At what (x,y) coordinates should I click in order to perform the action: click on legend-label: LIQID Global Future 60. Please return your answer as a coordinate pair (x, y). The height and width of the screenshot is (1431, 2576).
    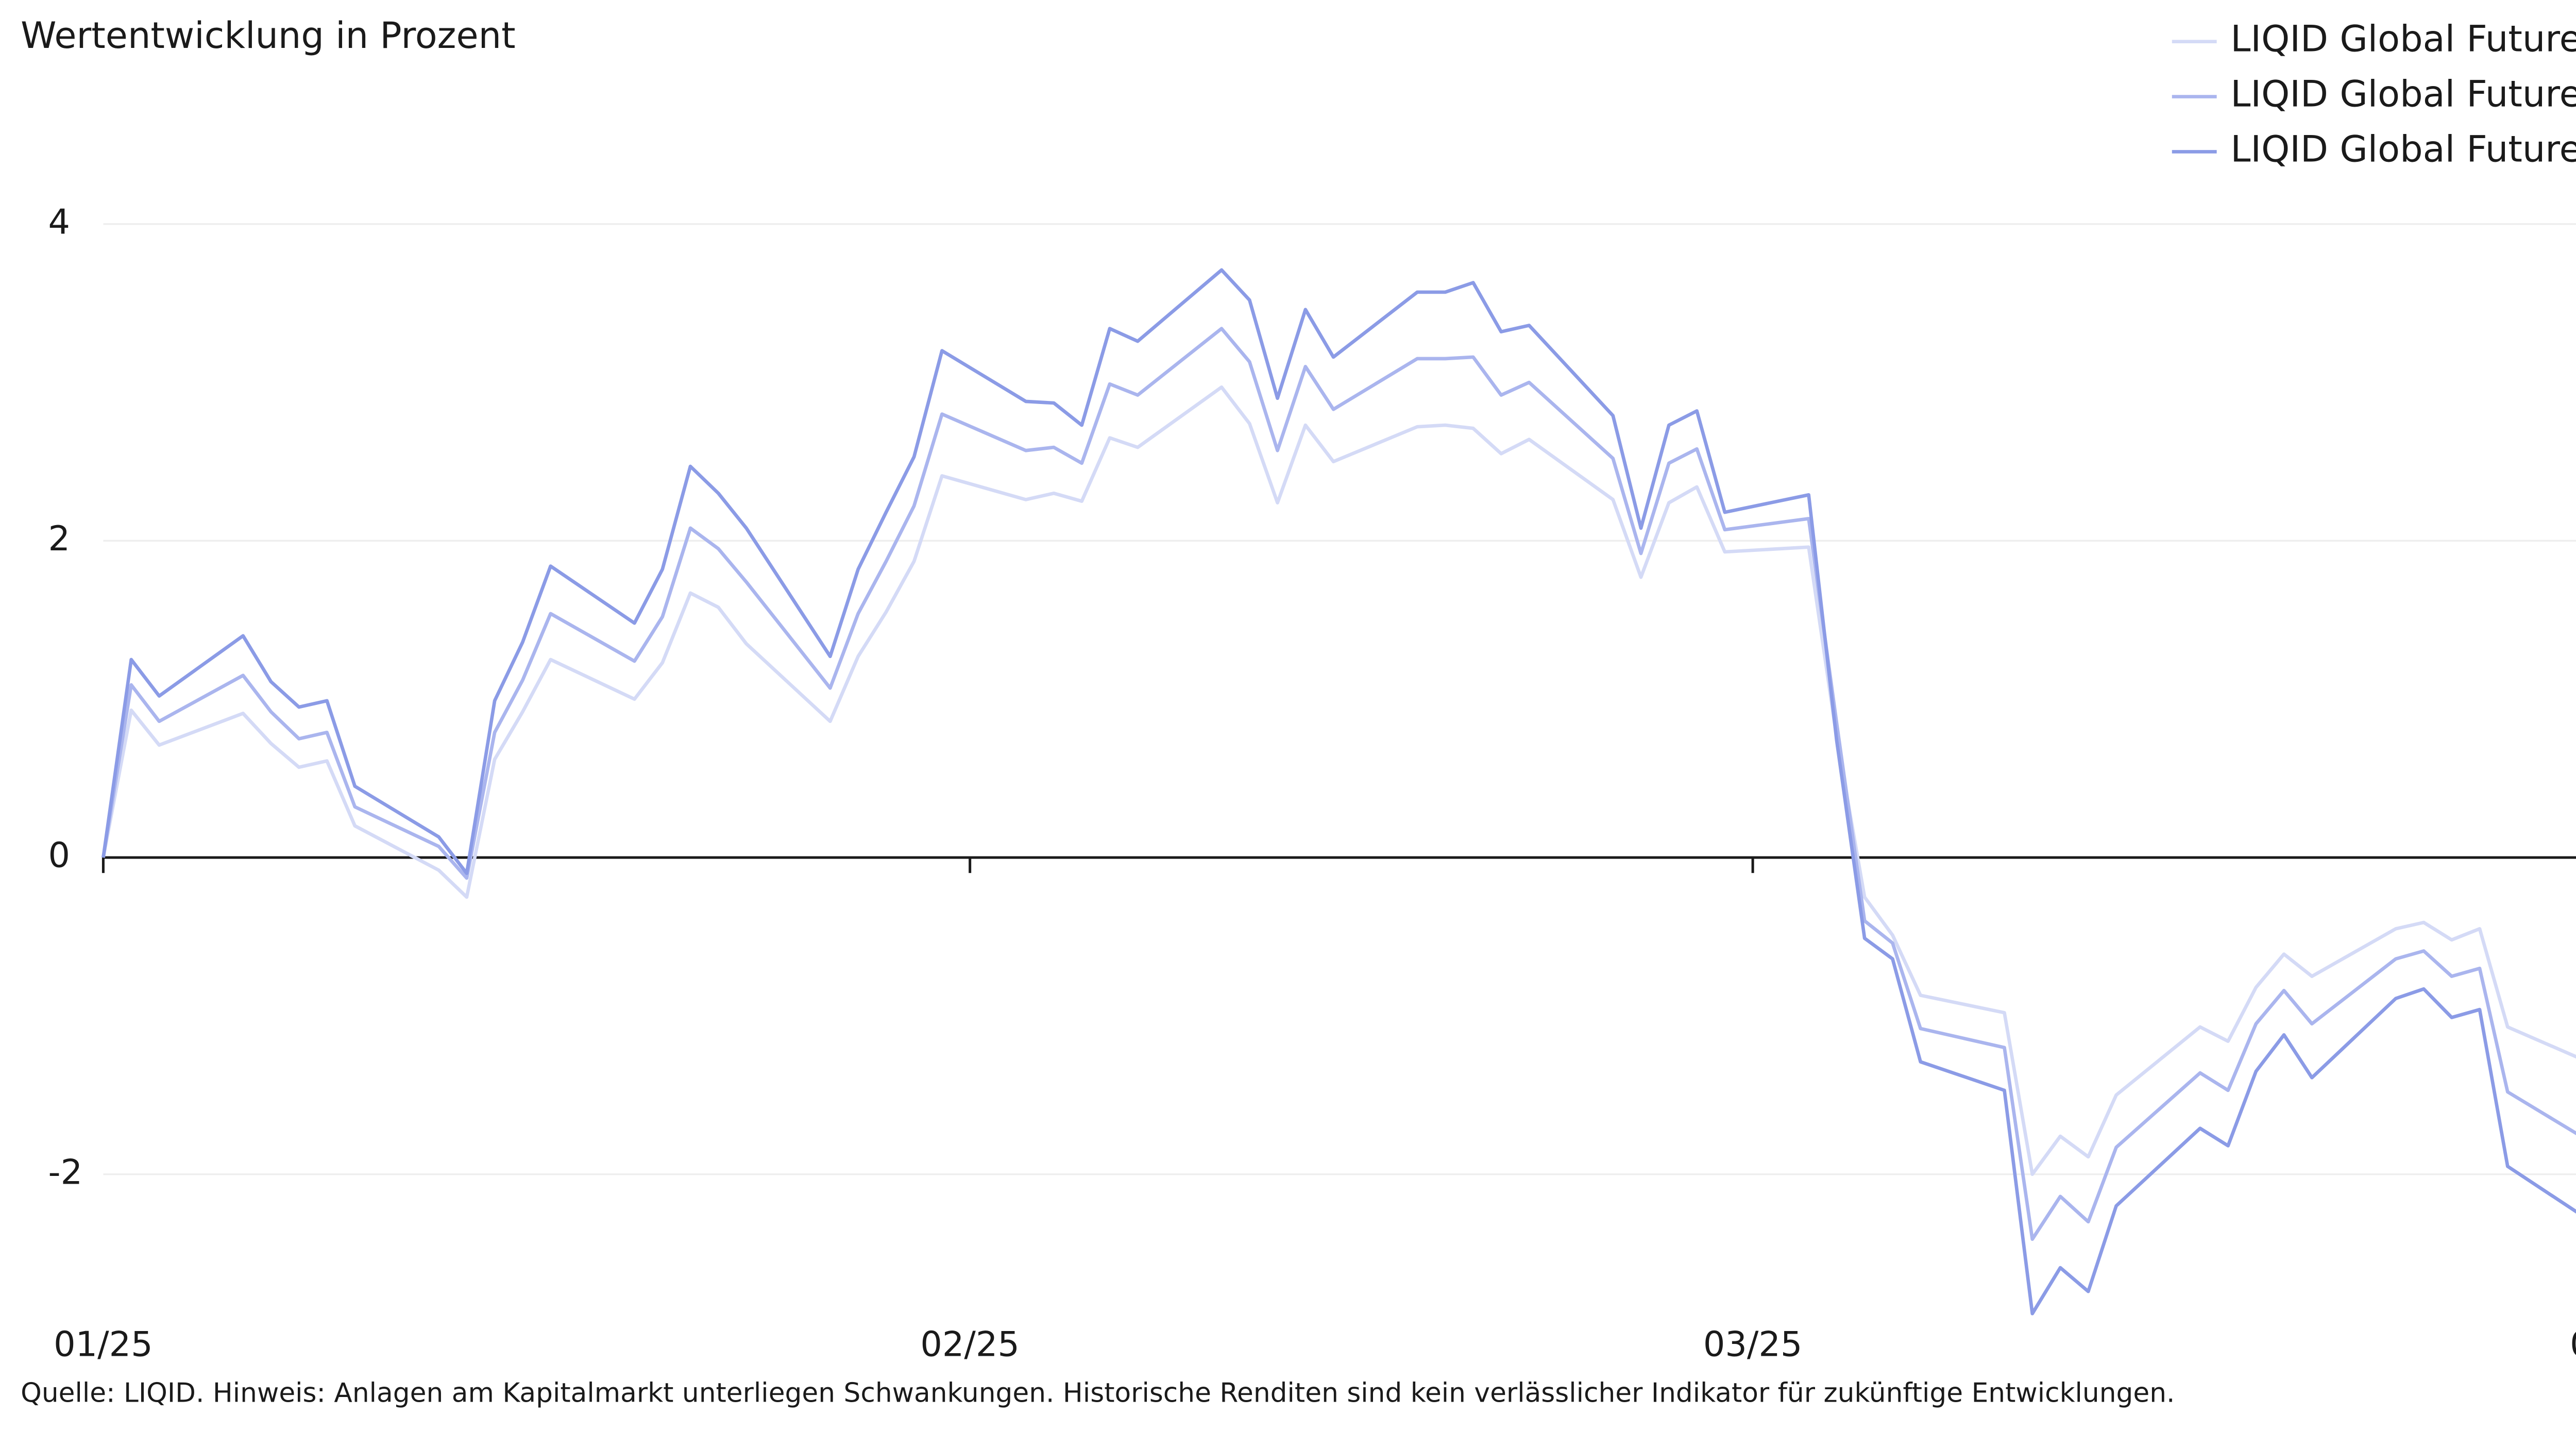
    Looking at the image, I should click on (2403, 149).